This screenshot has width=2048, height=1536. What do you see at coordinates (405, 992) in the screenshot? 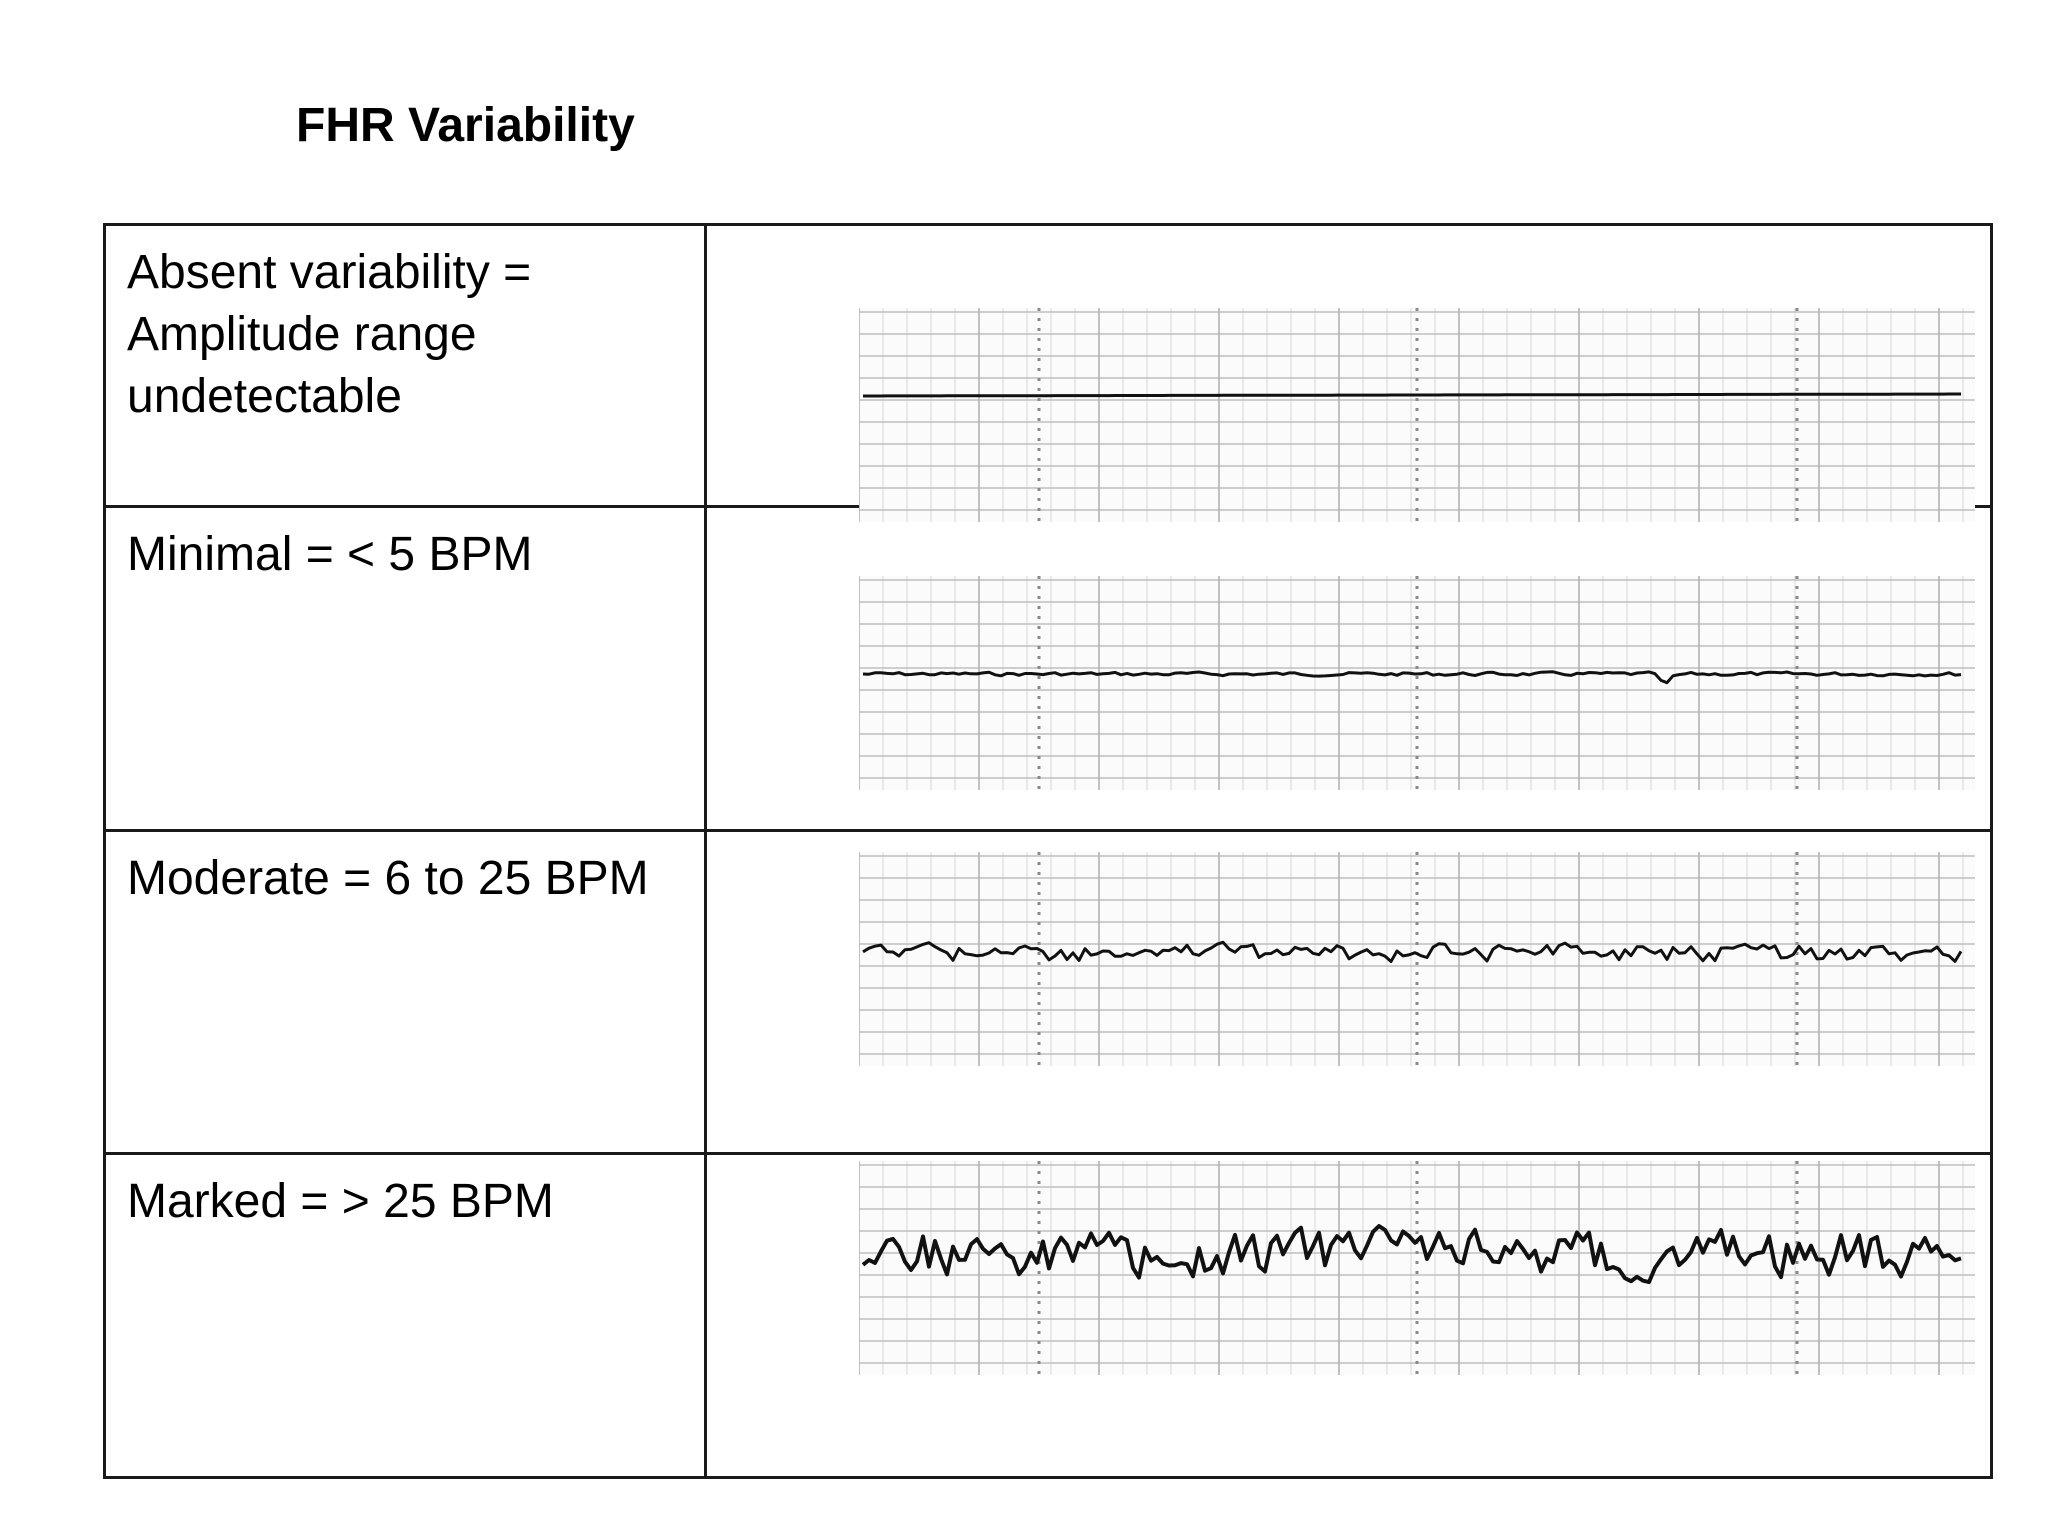
I see `label-cell: Moderate = 6 to 25 BPM` at bounding box center [405, 992].